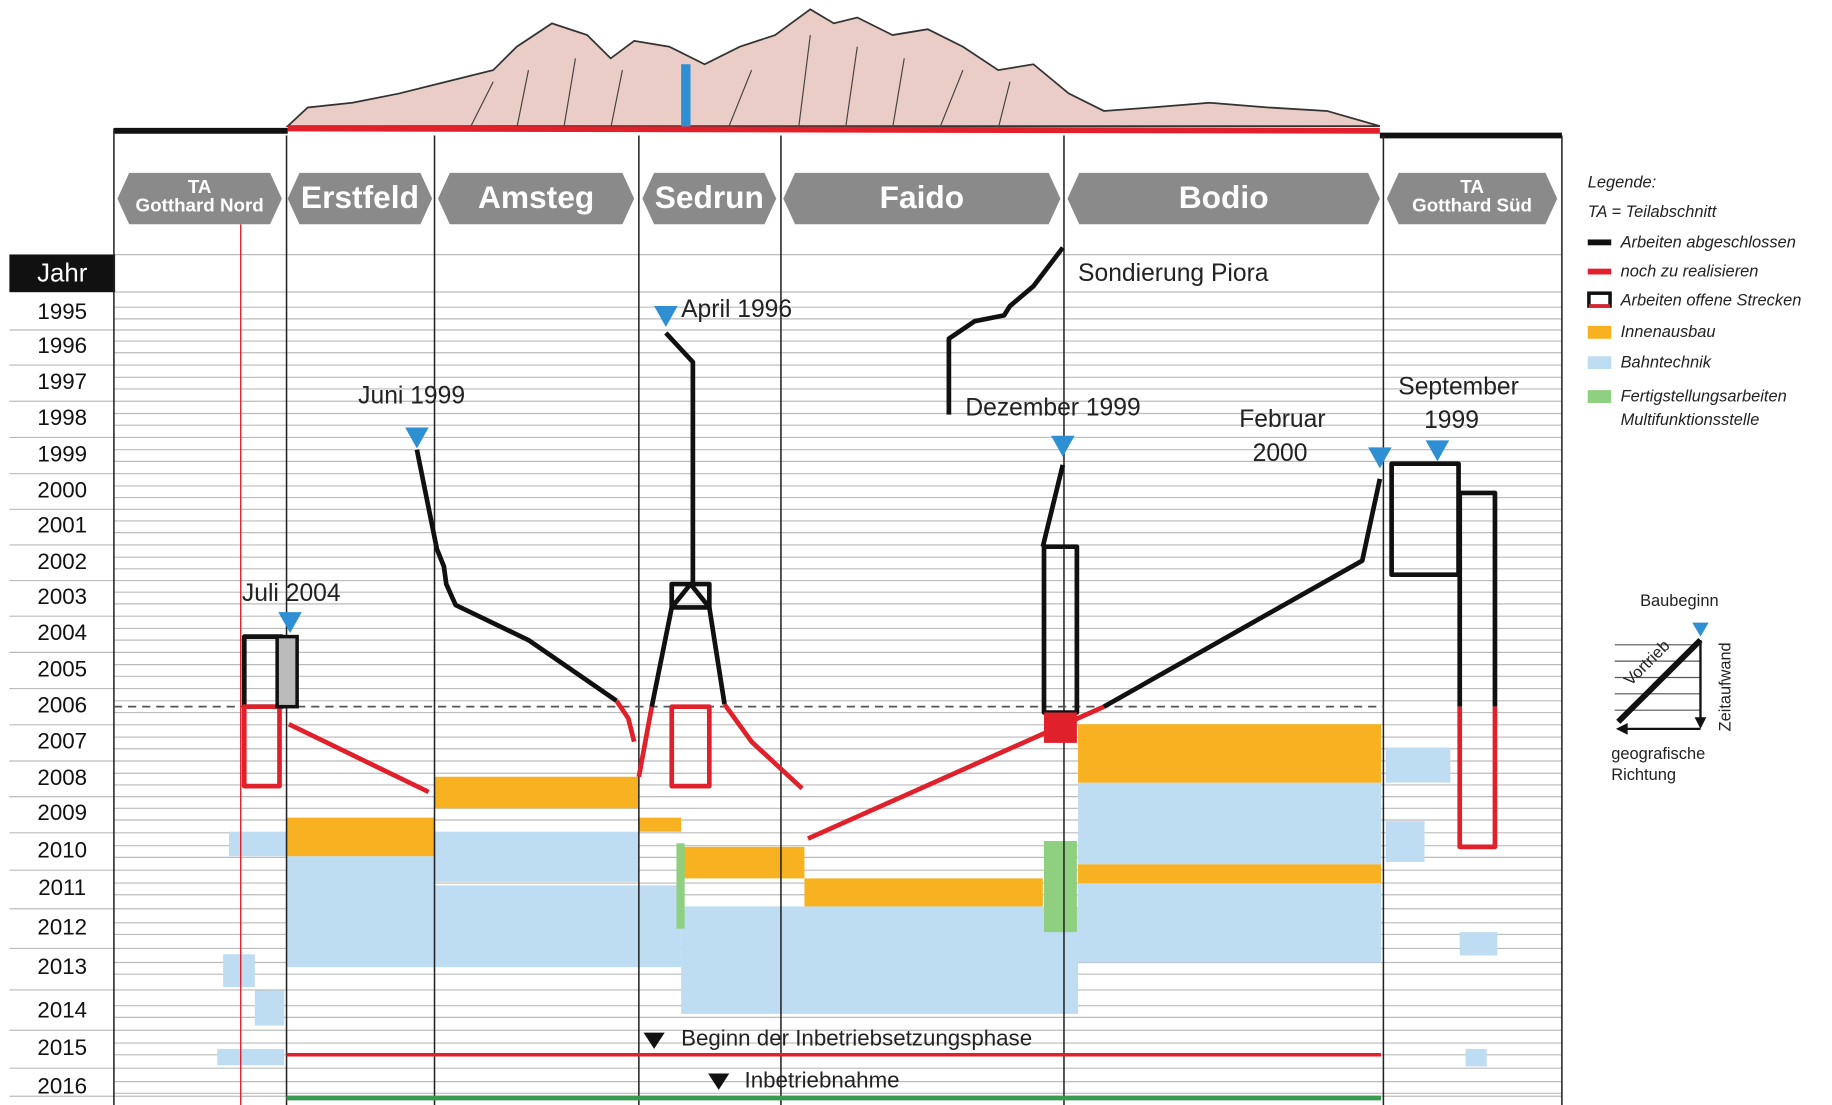 The height and width of the screenshot is (1105, 1832). Describe the element at coordinates (1472, 205) in the screenshot. I see `section-label: Gotthard Süd` at that location.